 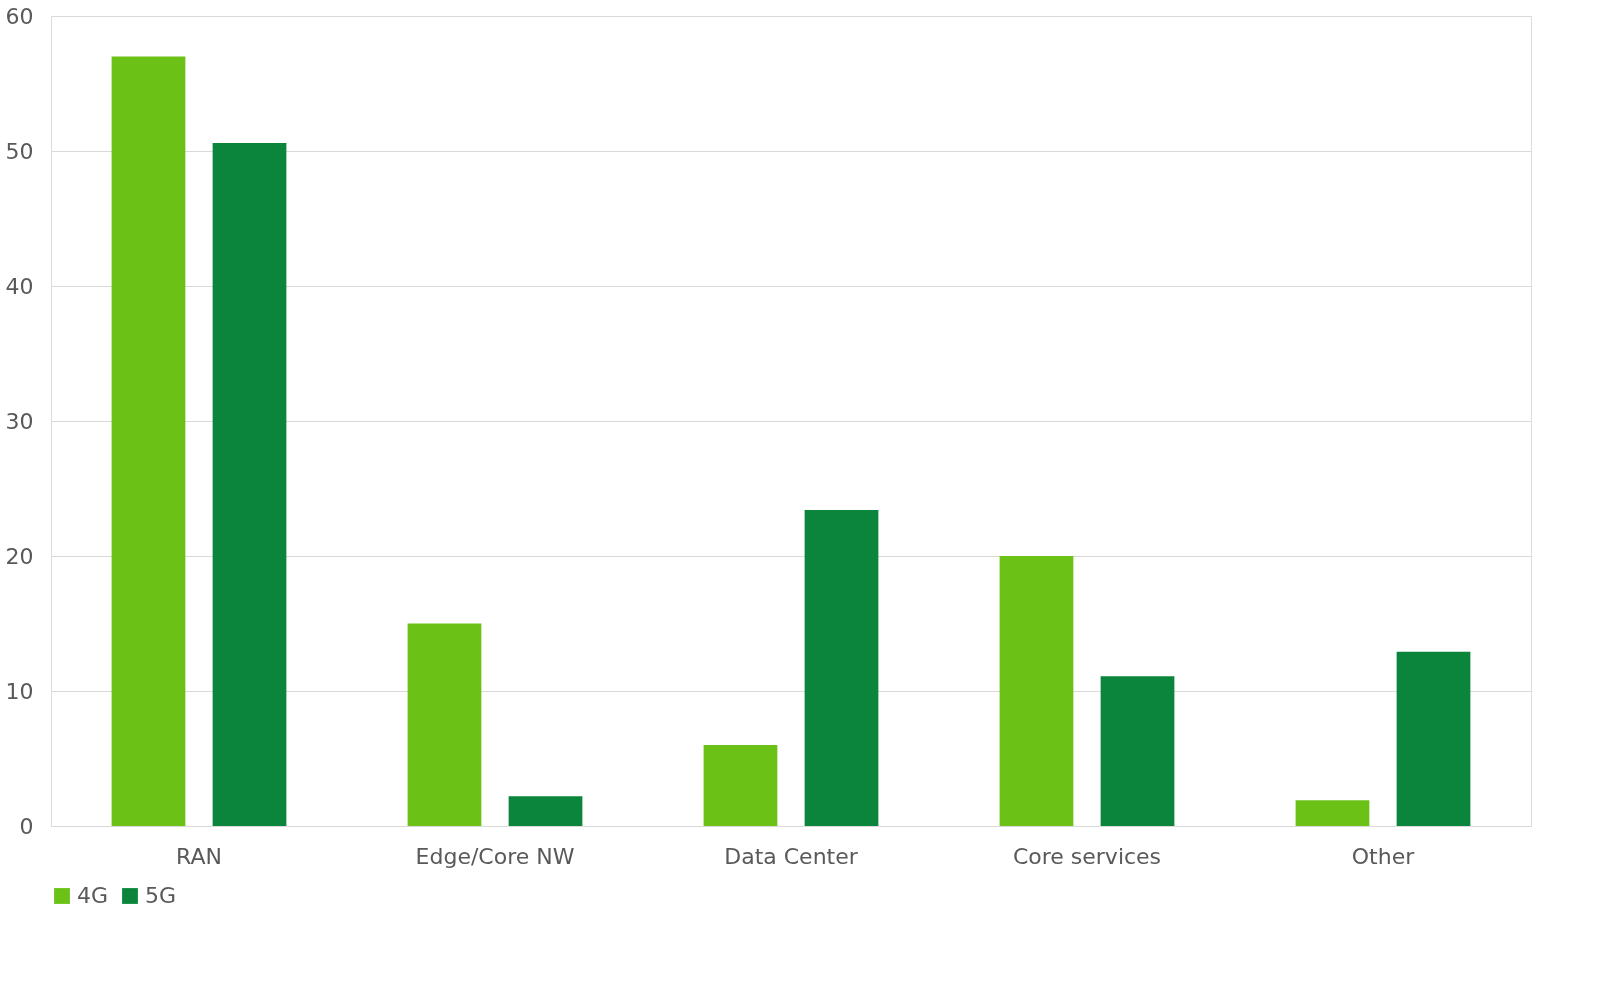 What do you see at coordinates (199, 856) in the screenshot?
I see `x-tick-label: RAN` at bounding box center [199, 856].